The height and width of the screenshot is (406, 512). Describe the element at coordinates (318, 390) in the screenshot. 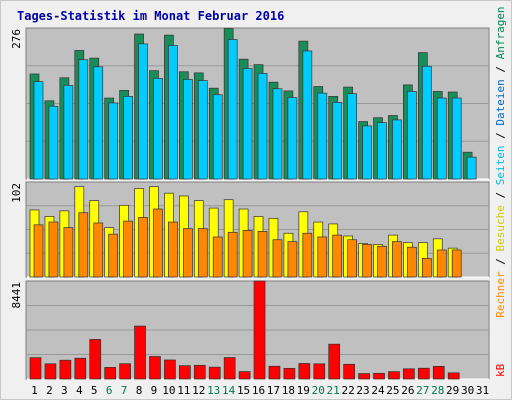

I see `x-tick-day-20: 20` at that location.